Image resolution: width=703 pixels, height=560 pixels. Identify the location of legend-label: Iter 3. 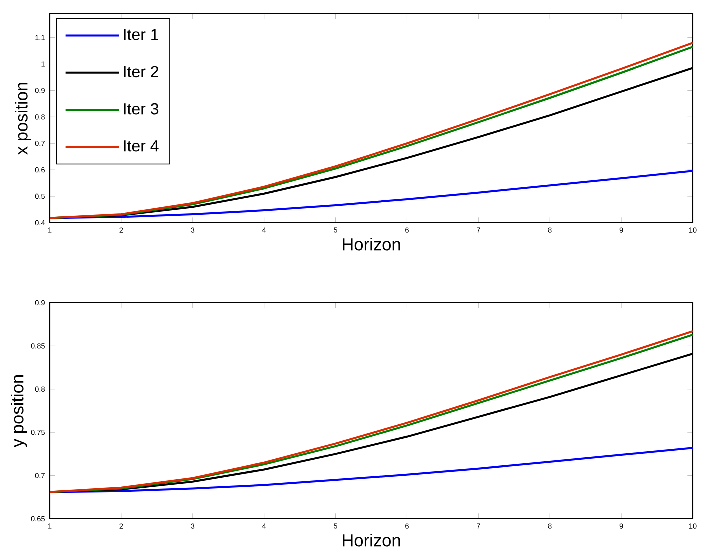
(141, 109).